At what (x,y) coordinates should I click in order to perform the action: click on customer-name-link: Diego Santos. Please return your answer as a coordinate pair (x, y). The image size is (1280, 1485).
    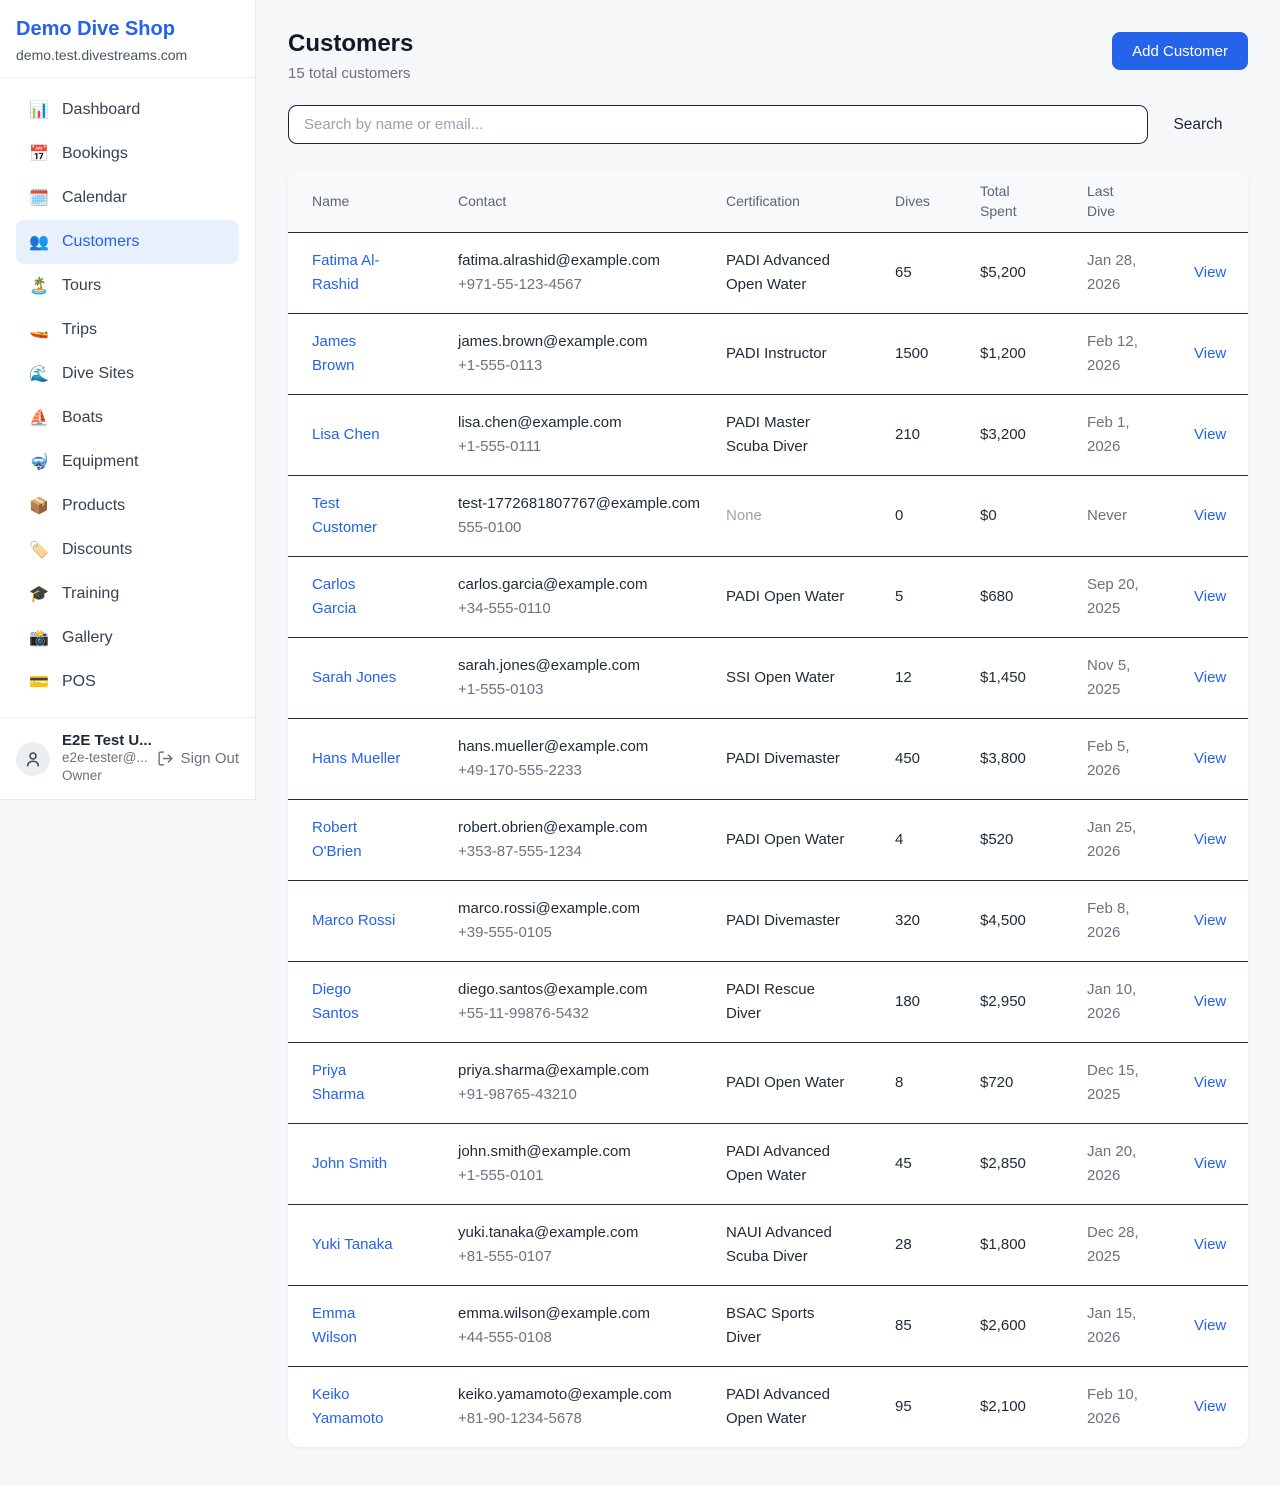
    Looking at the image, I should click on (335, 1001).